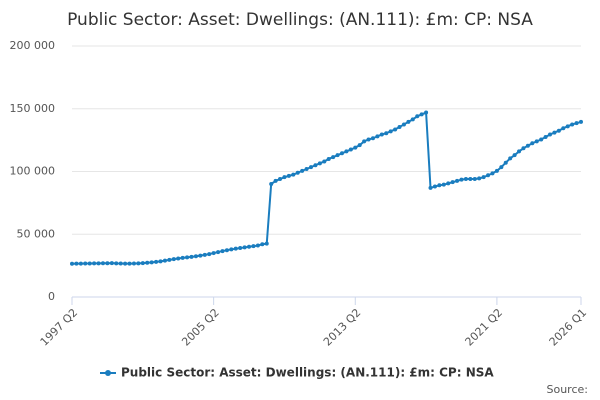 This screenshot has height=400, width=600. What do you see at coordinates (33, 45) in the screenshot?
I see `y-tick-label: 200 000` at bounding box center [33, 45].